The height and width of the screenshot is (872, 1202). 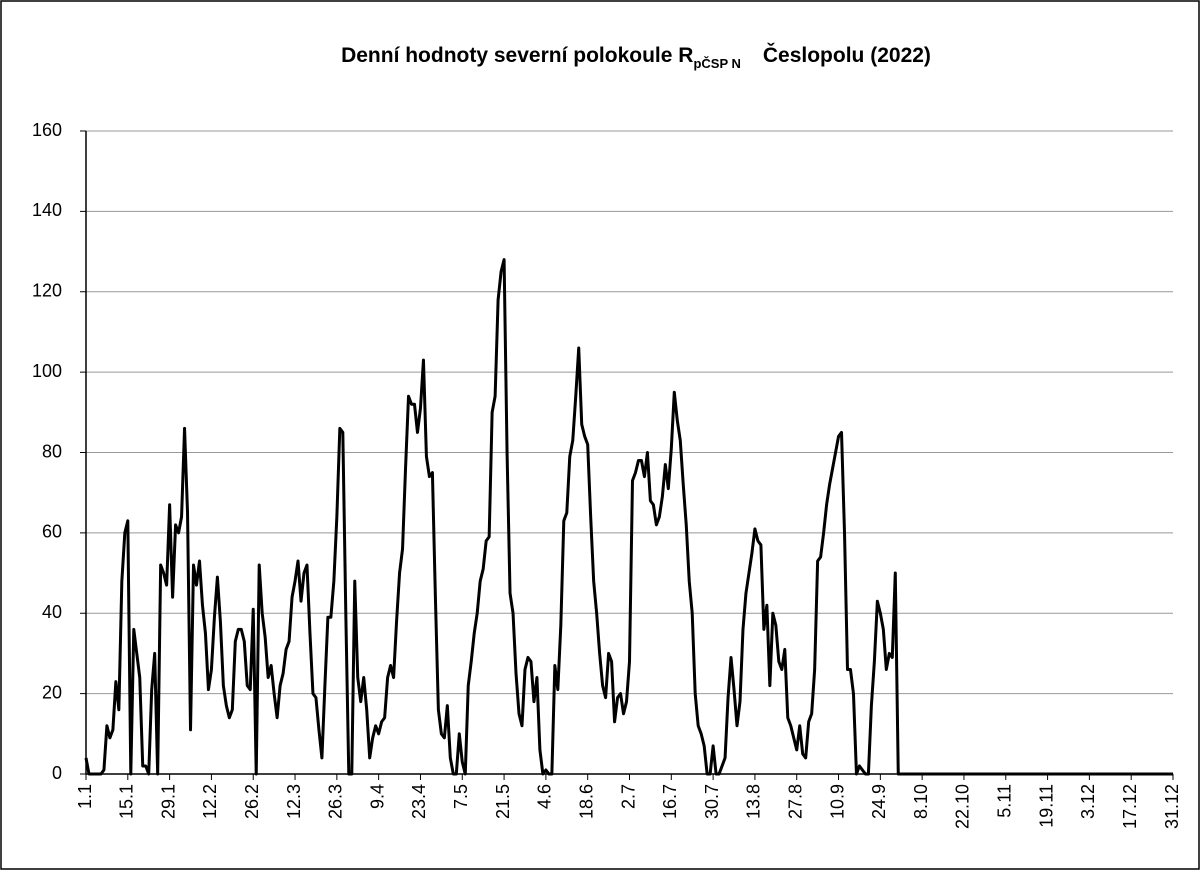 I want to click on y-tick-label: 60, so click(x=52, y=532).